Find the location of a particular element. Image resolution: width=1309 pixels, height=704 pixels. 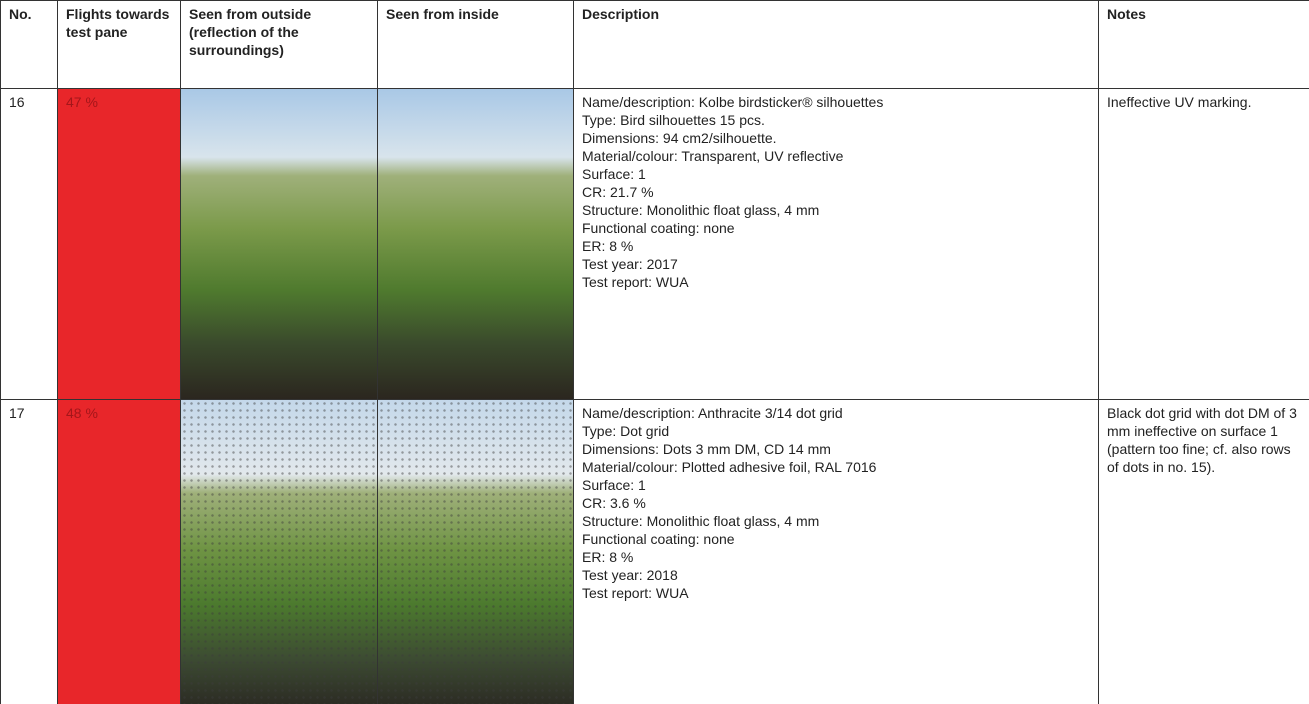

description-line: CR: 3.6 % is located at coordinates (614, 503).